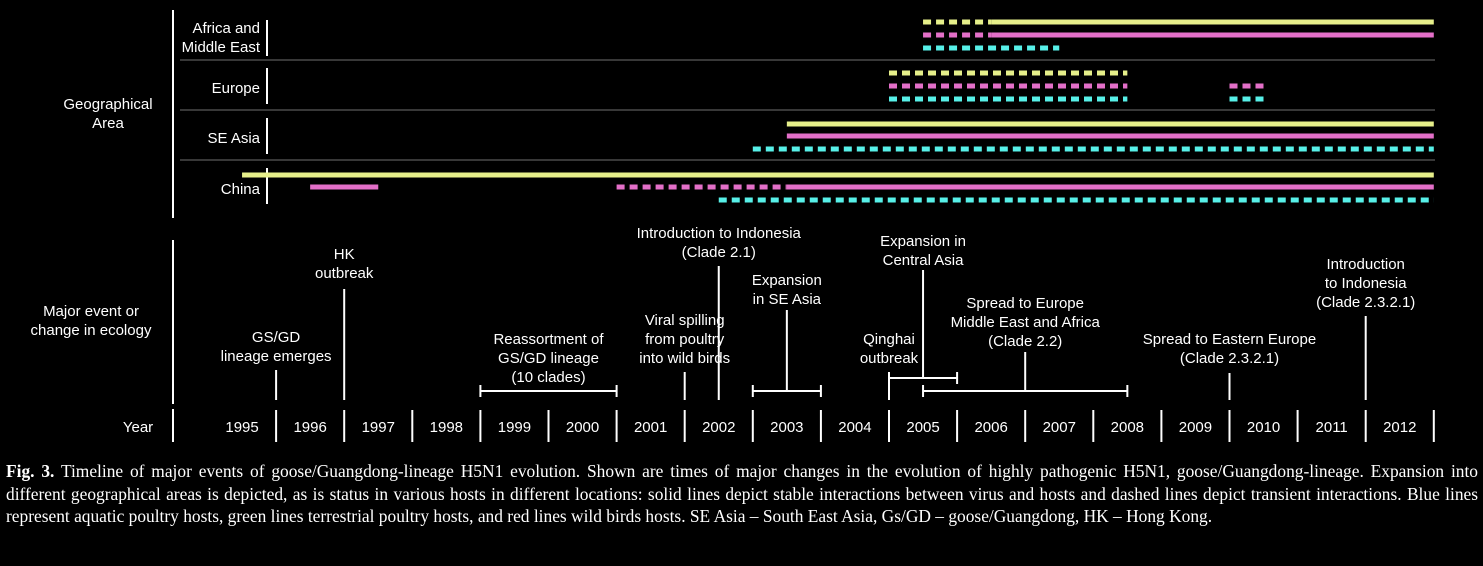  I want to click on event-label-viral-spilling: into wild birds, so click(684, 358).